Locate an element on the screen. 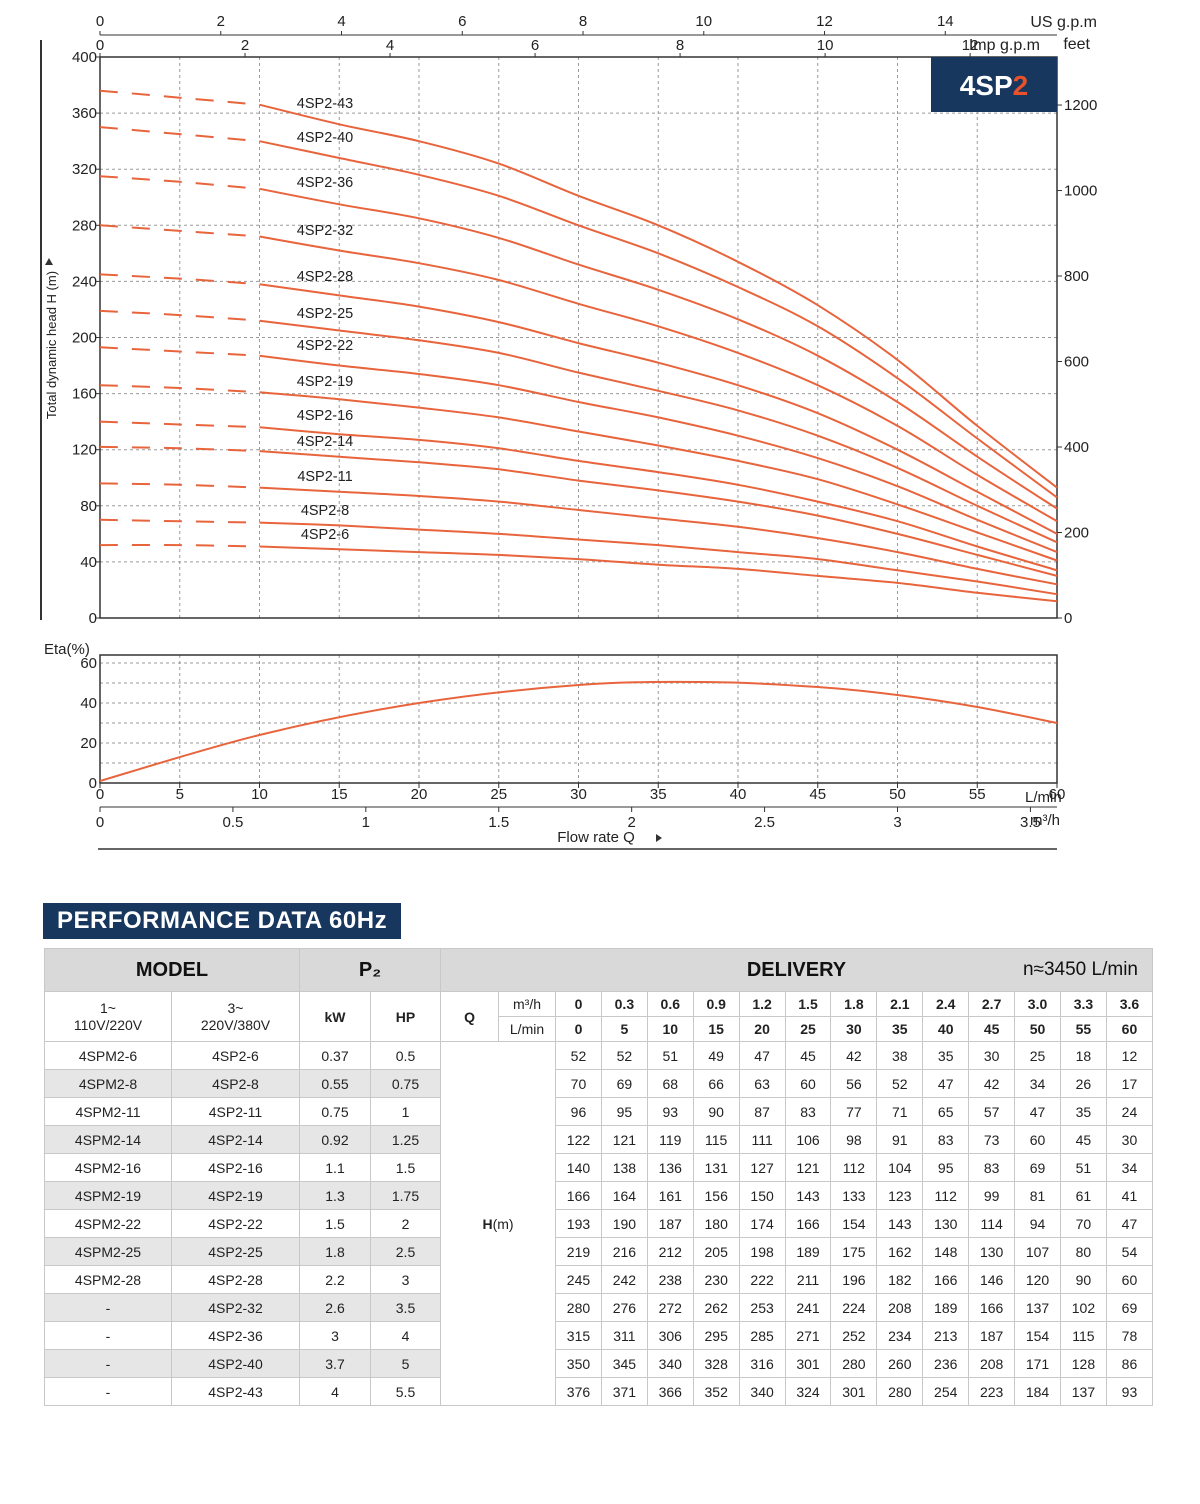  model-badge: 4SP2 is located at coordinates (994, 84).